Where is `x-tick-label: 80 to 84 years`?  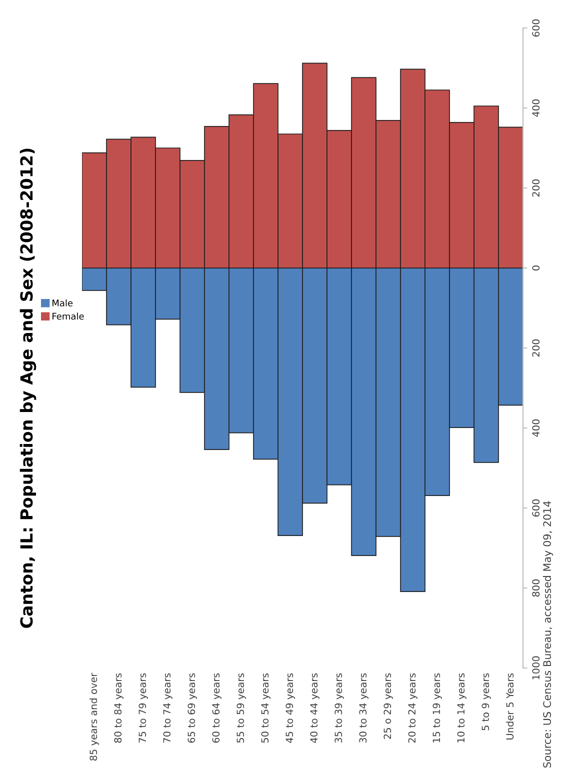
x-tick-label: 80 to 84 years is located at coordinates (119, 708).